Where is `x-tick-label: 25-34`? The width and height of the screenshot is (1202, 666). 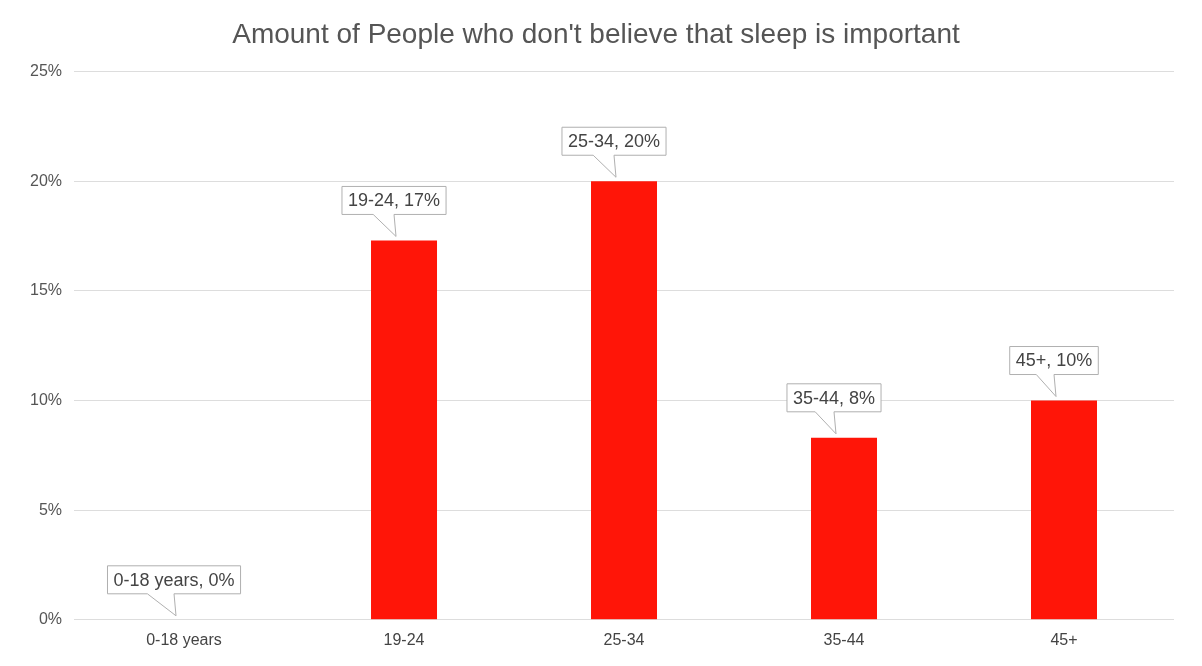 x-tick-label: 25-34 is located at coordinates (624, 639).